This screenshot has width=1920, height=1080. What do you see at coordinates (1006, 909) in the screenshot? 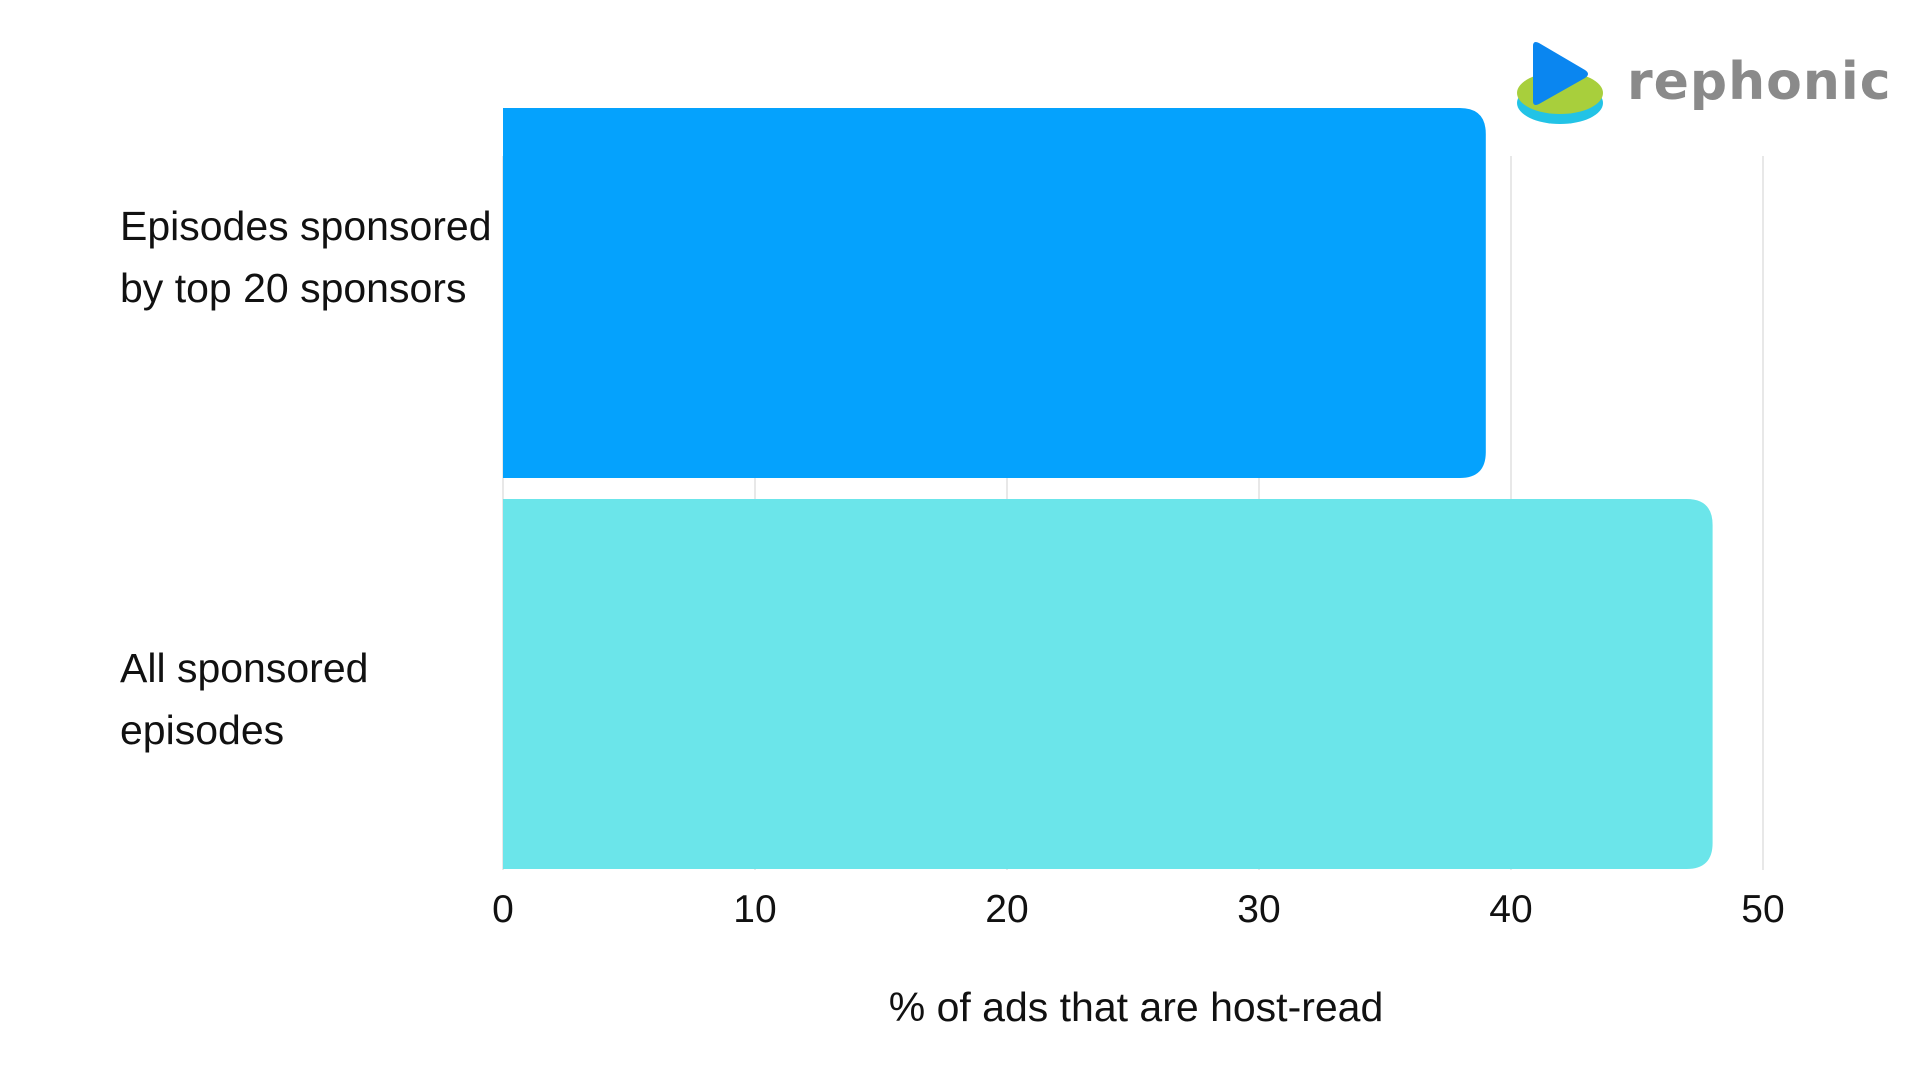
I see `x-tick-label-20: 20` at bounding box center [1006, 909].